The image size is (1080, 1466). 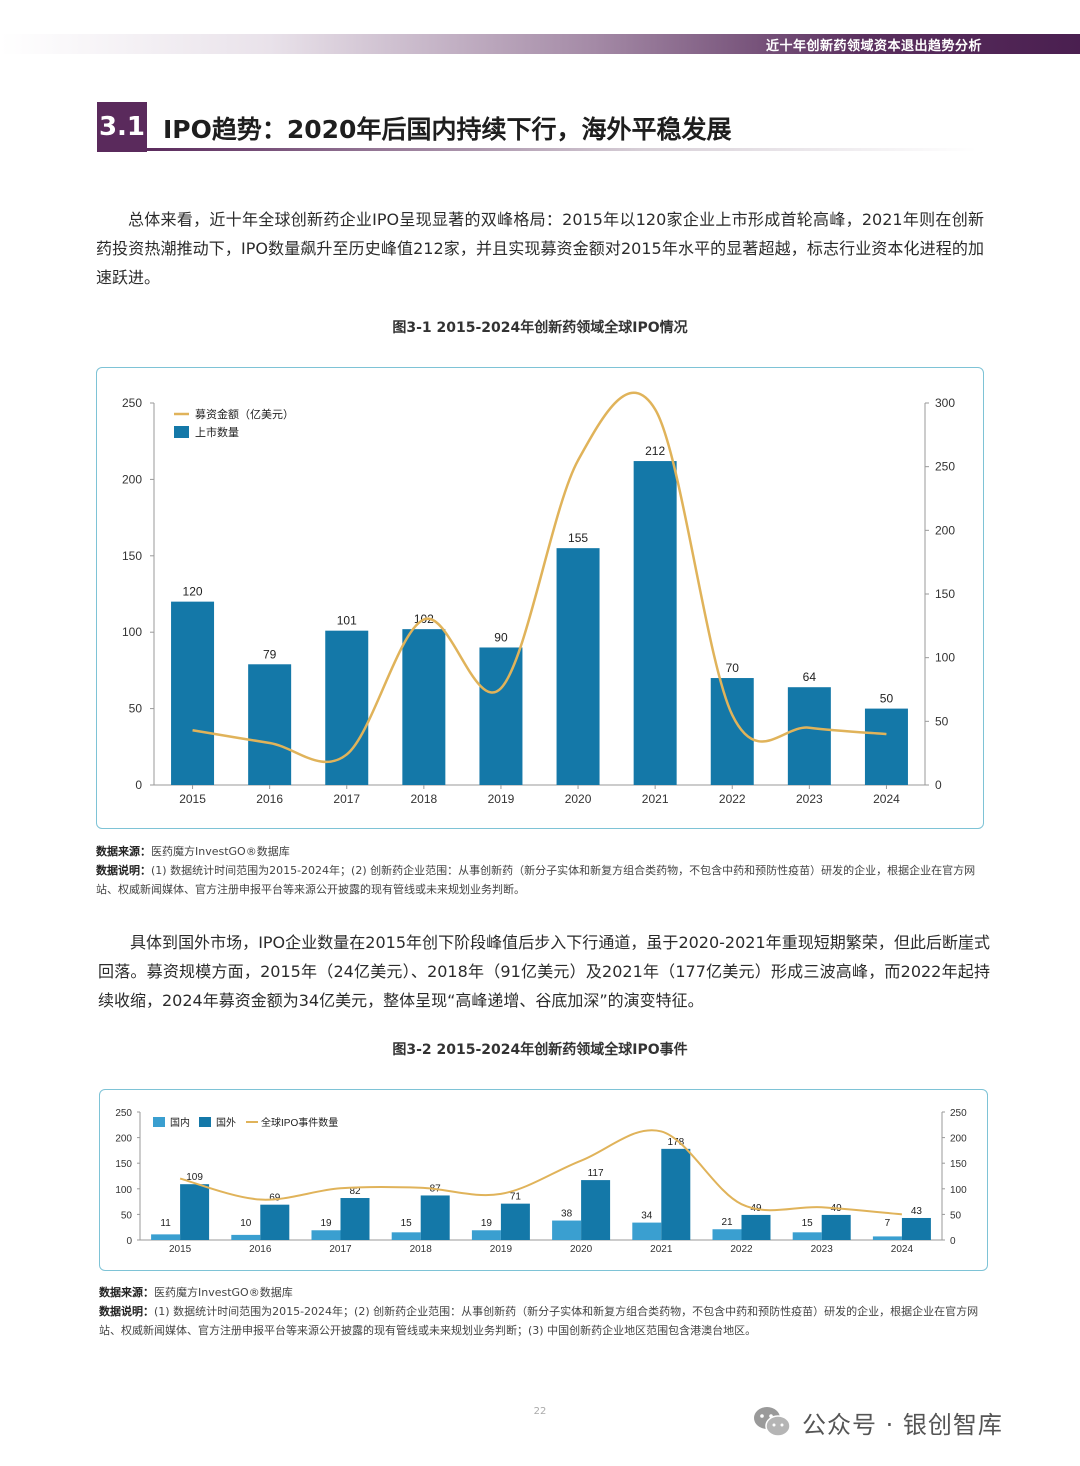 I want to click on bar-data-label: 212, so click(x=655, y=451).